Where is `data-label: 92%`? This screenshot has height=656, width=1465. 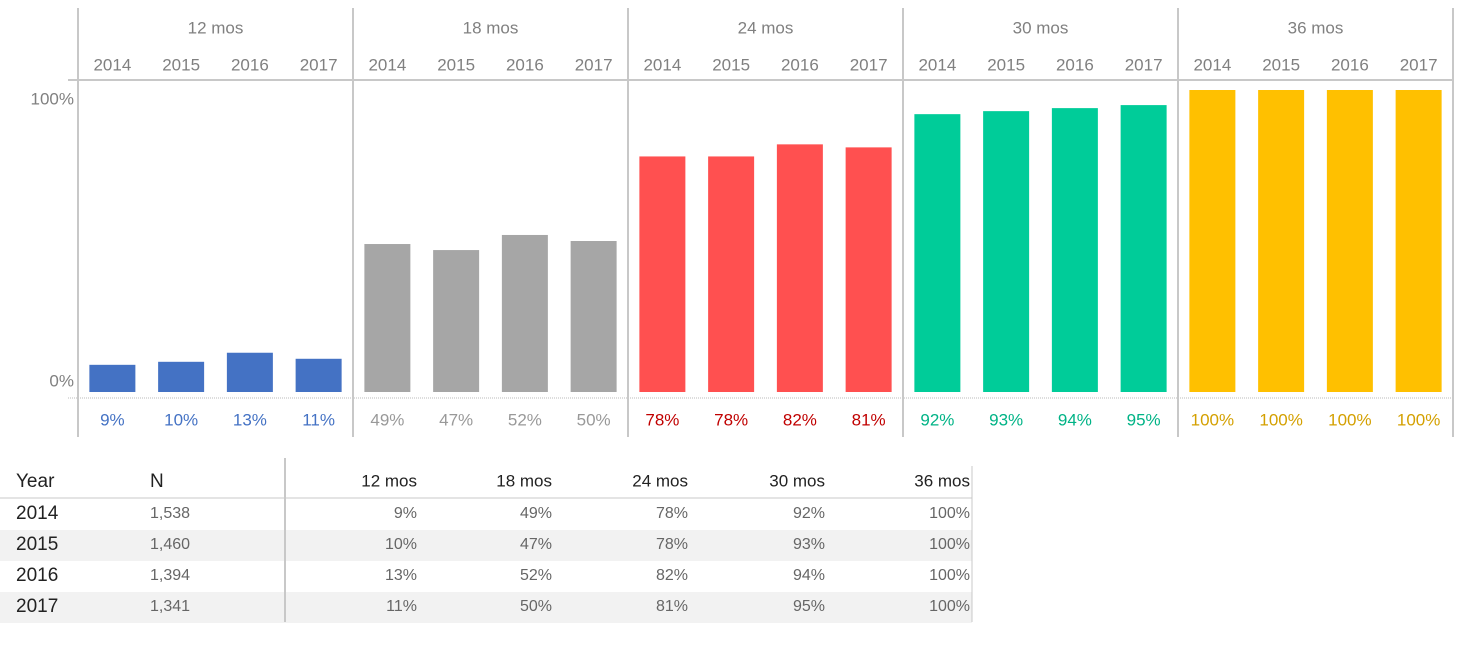 data-label: 92% is located at coordinates (937, 419).